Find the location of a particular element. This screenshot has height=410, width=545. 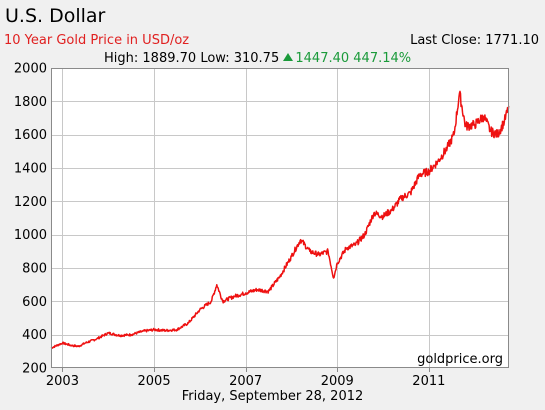

last-close-label: Last Close: is located at coordinates (446, 40).